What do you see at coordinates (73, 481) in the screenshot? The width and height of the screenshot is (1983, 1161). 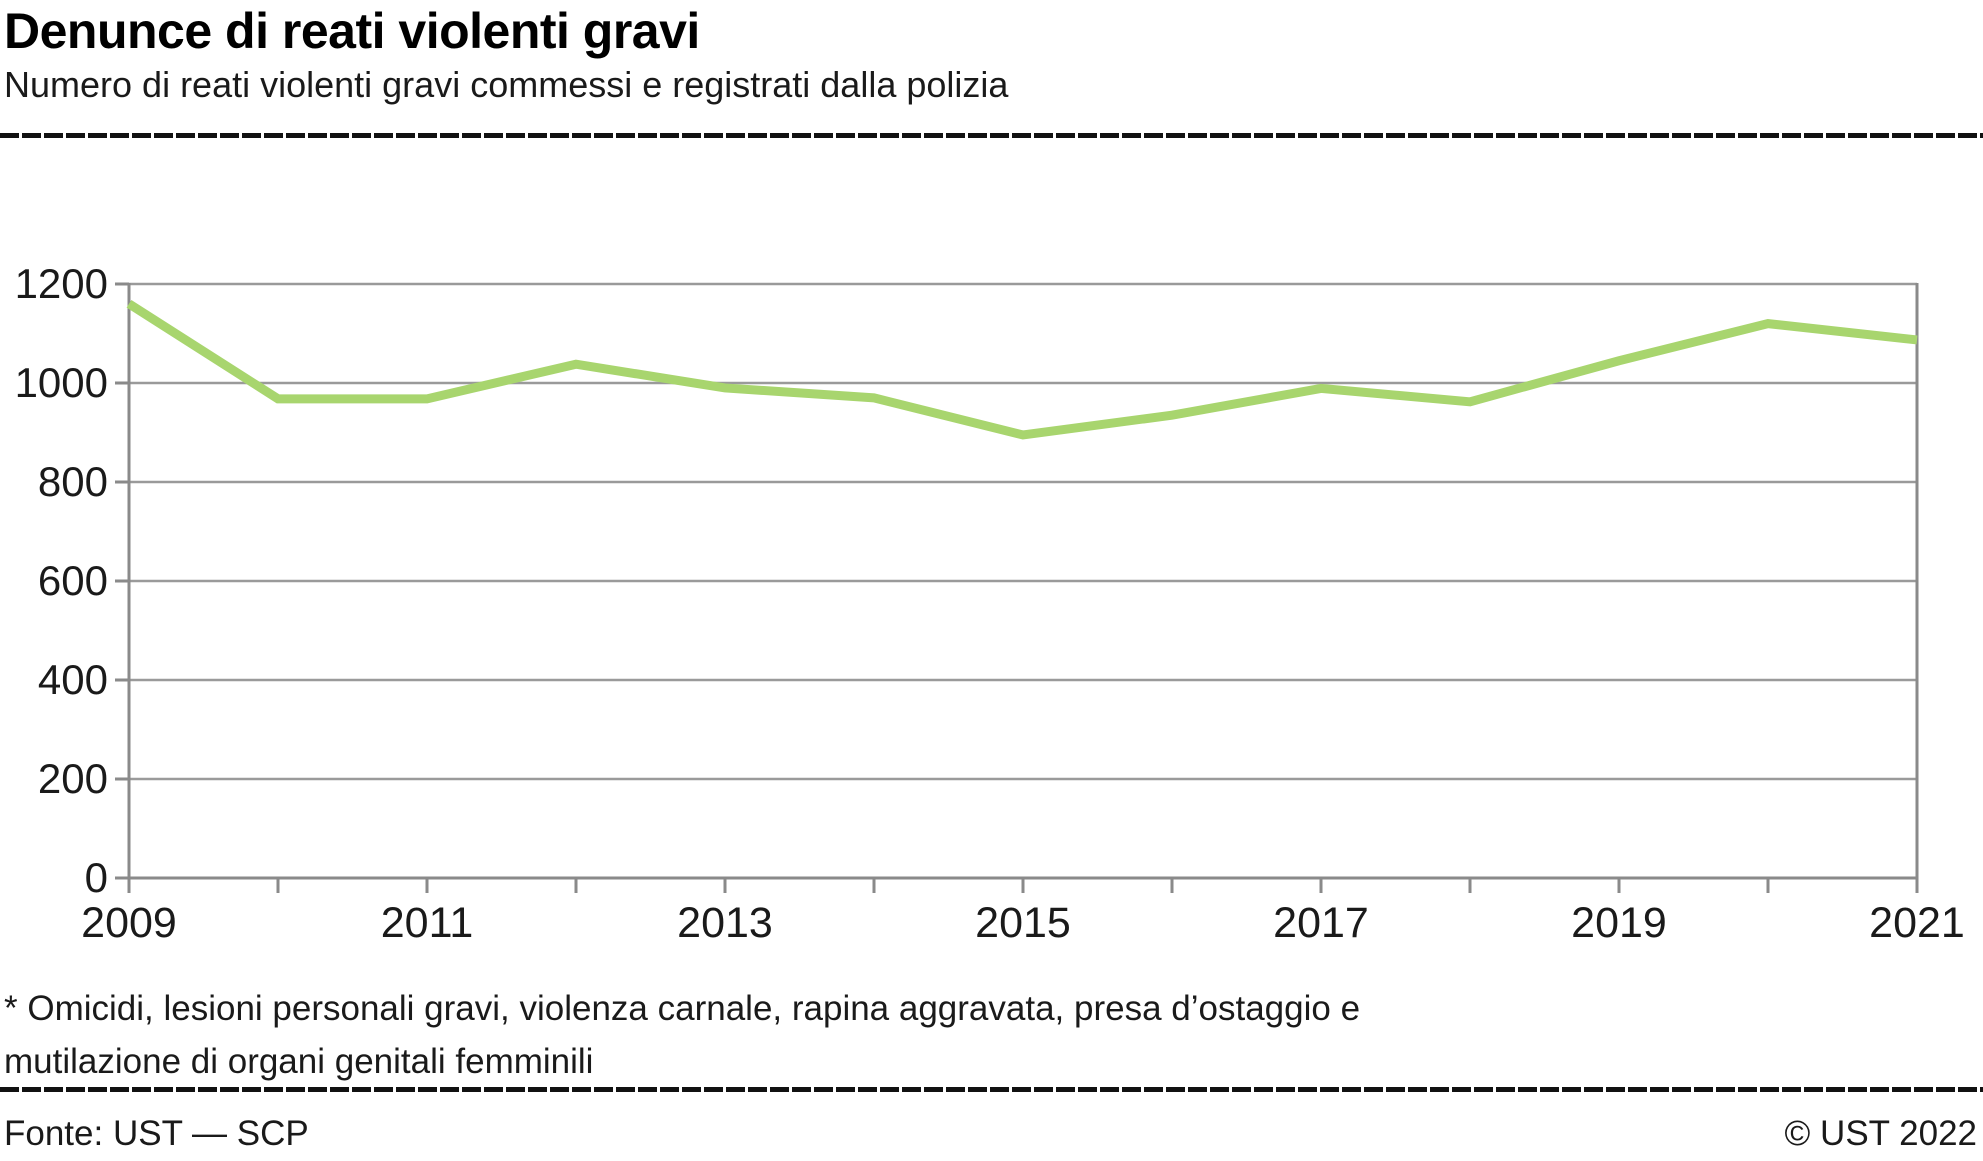 I see `y-axis-label: 800` at bounding box center [73, 481].